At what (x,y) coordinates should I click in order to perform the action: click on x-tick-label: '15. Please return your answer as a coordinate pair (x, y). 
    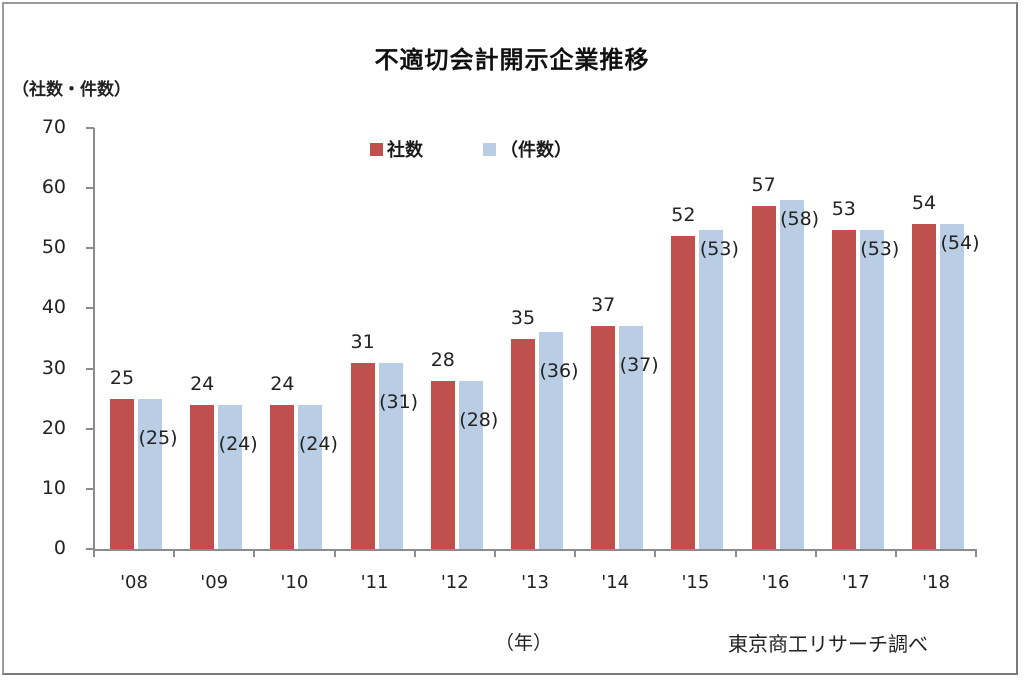
    Looking at the image, I should click on (695, 582).